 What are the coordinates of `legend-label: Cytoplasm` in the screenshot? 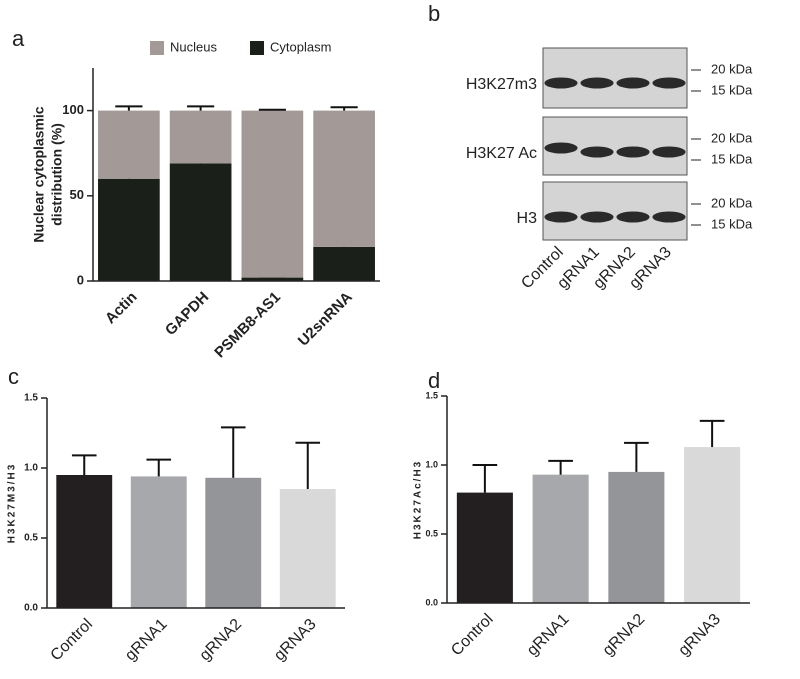 It's located at (300, 46).